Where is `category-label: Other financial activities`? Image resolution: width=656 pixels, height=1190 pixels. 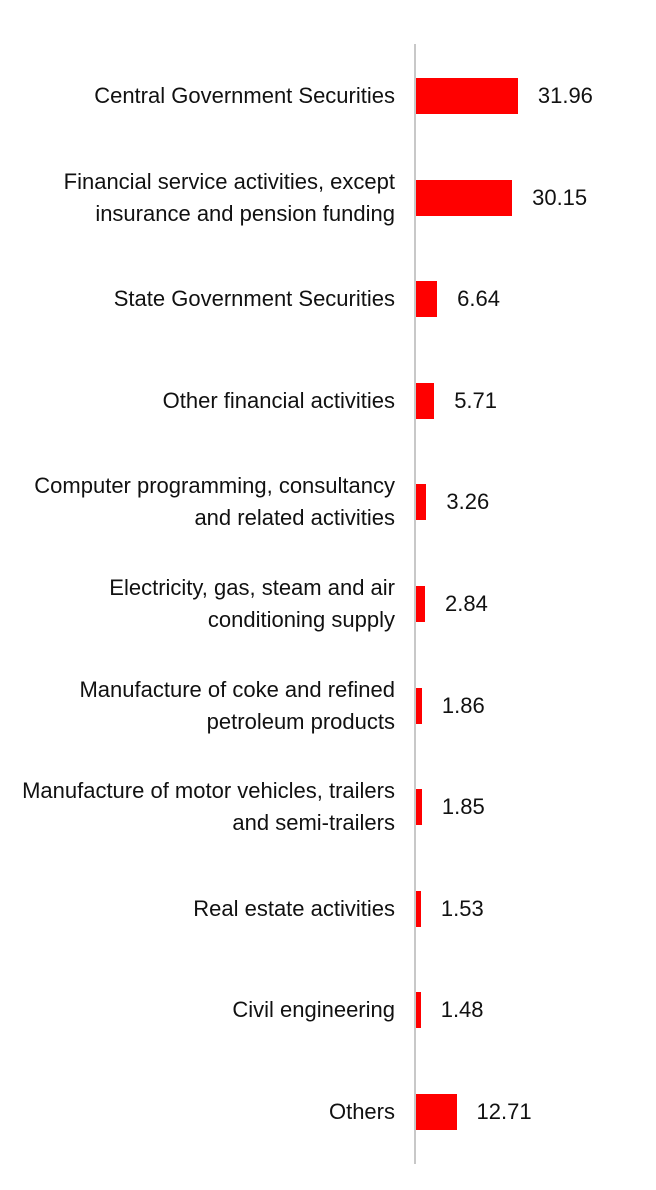
category-label: Other financial activities is located at coordinates (278, 400).